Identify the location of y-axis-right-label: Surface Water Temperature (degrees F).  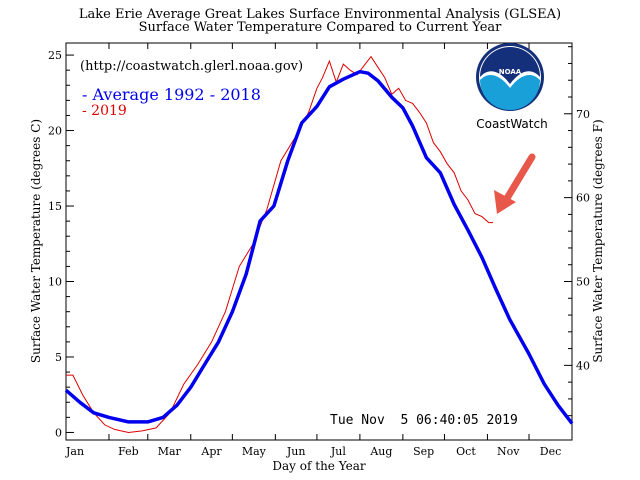
(598, 240).